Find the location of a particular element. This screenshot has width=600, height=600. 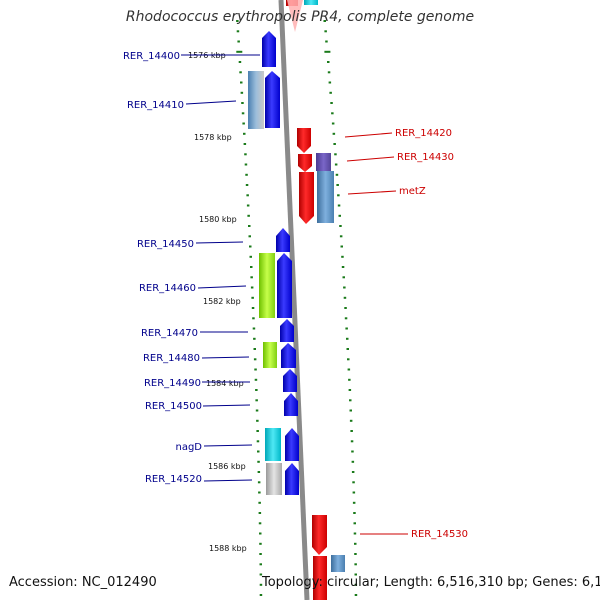

gene-label-rer-14460: RER_14460 is located at coordinates (167, 288).